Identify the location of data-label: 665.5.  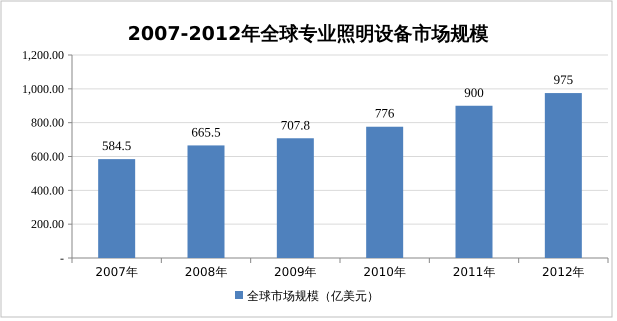
(206, 132).